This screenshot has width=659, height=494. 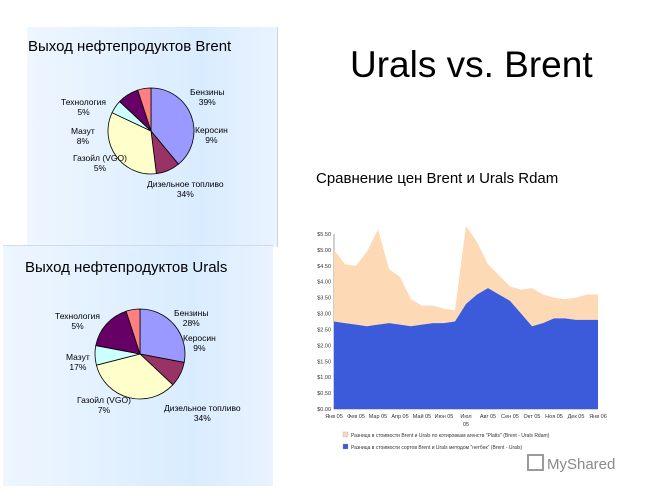 I want to click on x-tick-label: Июн 05, so click(x=444, y=417).